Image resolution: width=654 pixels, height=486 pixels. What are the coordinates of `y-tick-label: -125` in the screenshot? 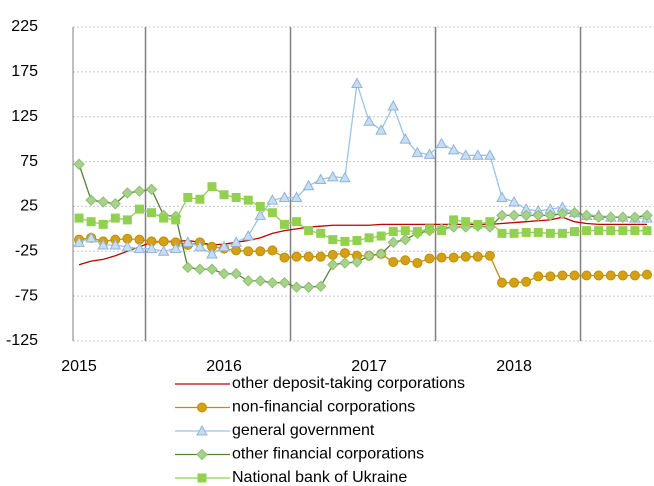 It's located at (22, 340).